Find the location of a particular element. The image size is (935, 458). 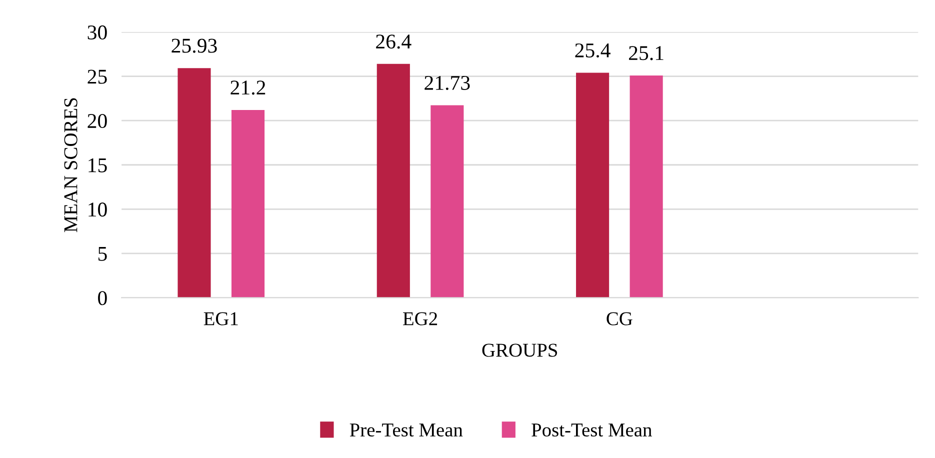

data-label: 25.1 is located at coordinates (646, 53).